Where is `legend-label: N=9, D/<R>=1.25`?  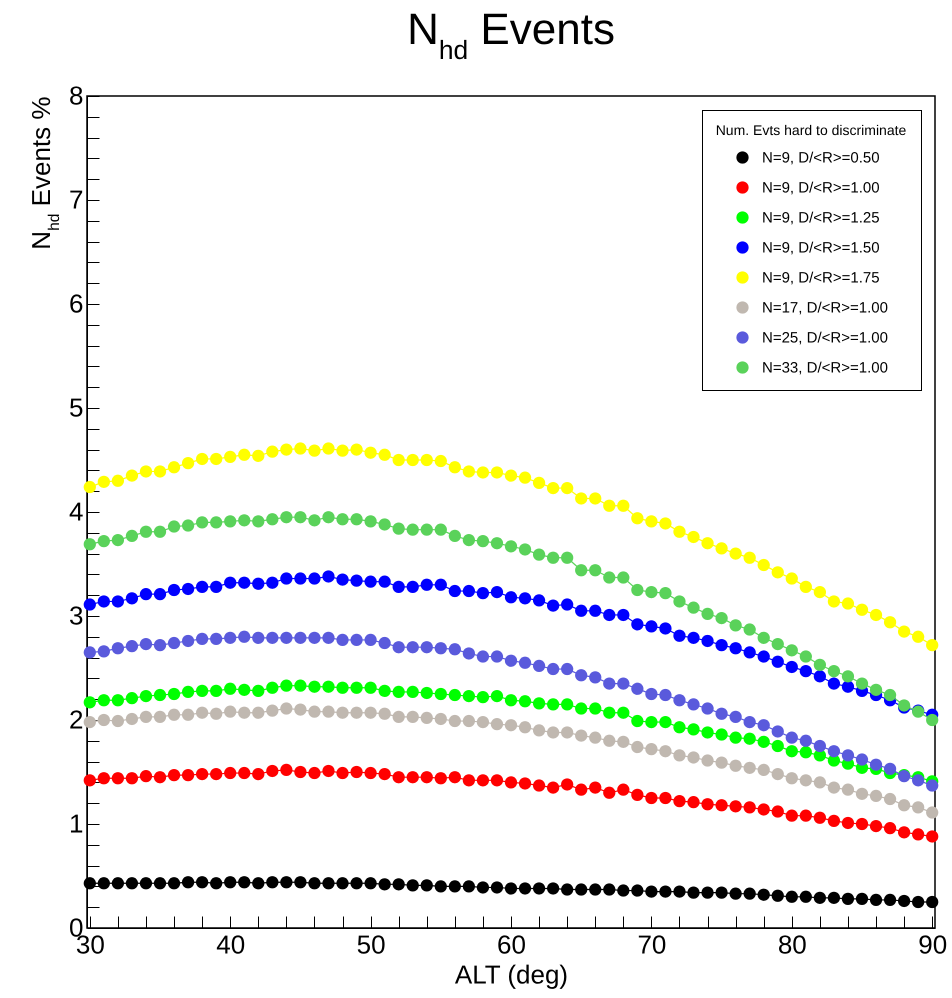 legend-label: N=9, D/<R>=1.25 is located at coordinates (821, 218).